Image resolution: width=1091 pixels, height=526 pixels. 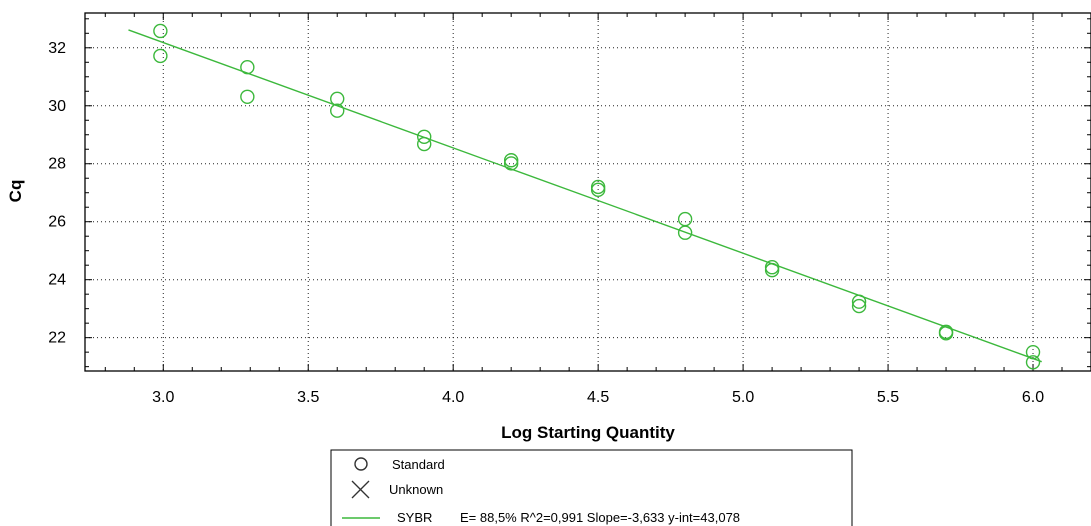 What do you see at coordinates (57, 164) in the screenshot?
I see `y-tick-label: 28` at bounding box center [57, 164].